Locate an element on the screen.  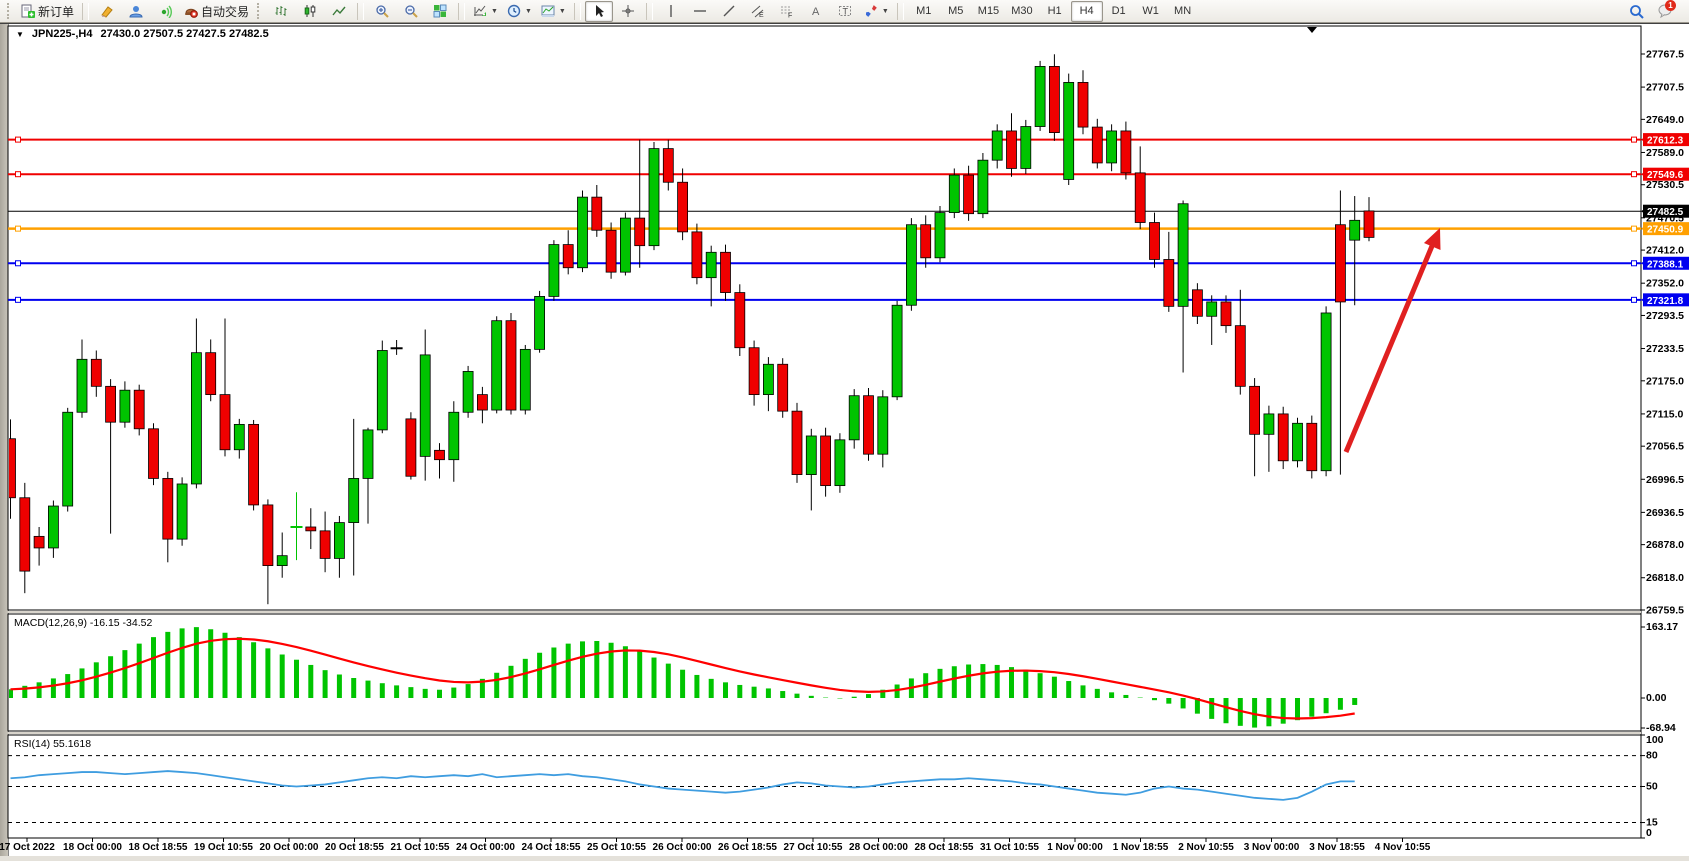
new-order-button: 新订单 is located at coordinates (47, 11).